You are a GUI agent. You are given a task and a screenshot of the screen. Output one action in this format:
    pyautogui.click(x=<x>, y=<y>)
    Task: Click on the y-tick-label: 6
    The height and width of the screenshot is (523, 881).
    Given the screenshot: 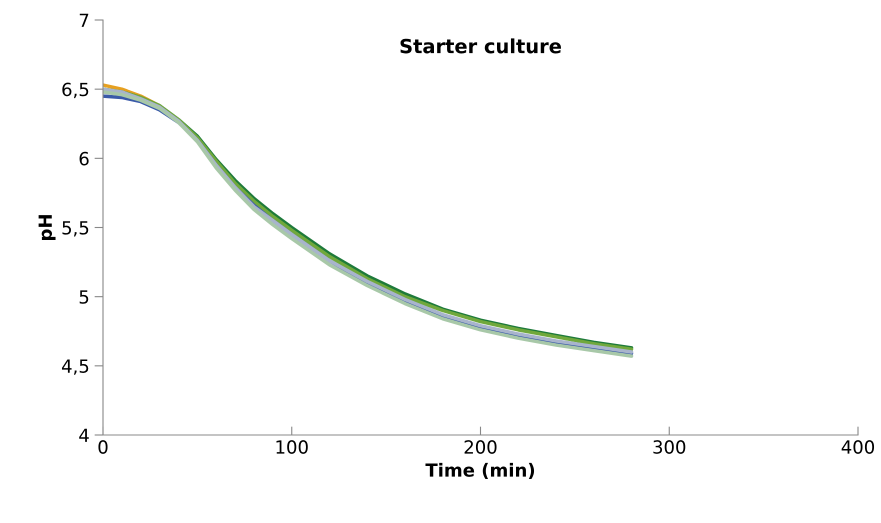 What is the action you would take?
    pyautogui.click(x=84, y=159)
    